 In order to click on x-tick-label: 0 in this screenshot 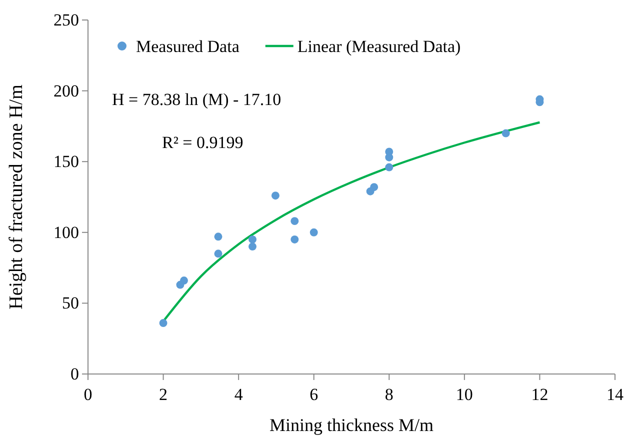, I will do `click(88, 394)`.